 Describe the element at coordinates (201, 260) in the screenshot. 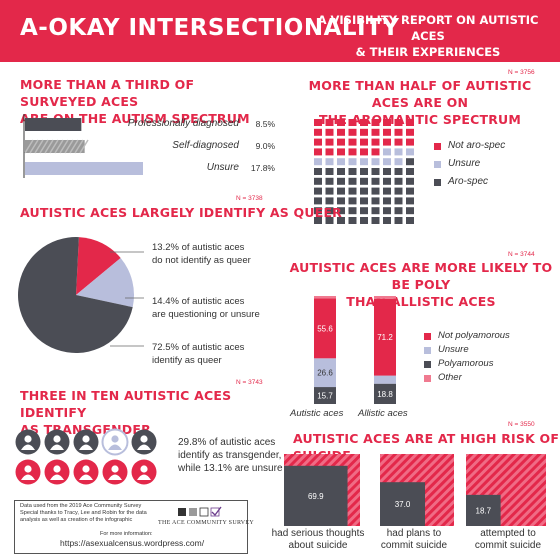

I see `queer-label-not-line-2: do not identify as queer` at that location.